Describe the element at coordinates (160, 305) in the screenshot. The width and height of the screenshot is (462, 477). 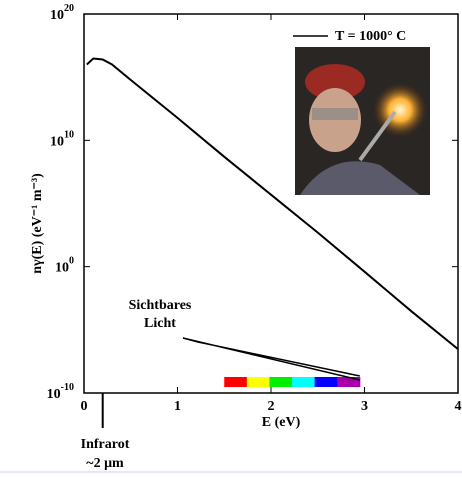
I see `annotation-label: Sichtbares` at that location.